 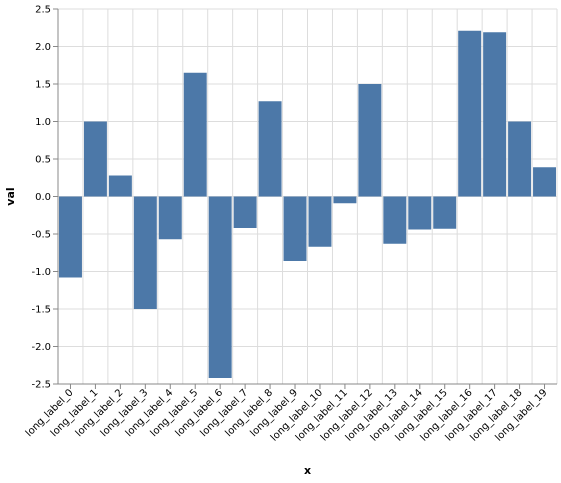 What do you see at coordinates (41, 347) in the screenshot?
I see `y-tick-label: -2.0` at bounding box center [41, 347].